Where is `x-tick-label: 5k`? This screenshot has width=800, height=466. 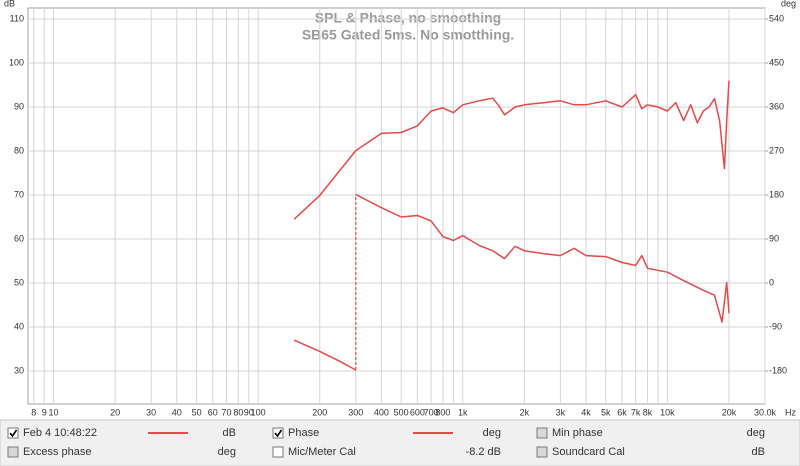
x-tick-label: 5k is located at coordinates (606, 412).